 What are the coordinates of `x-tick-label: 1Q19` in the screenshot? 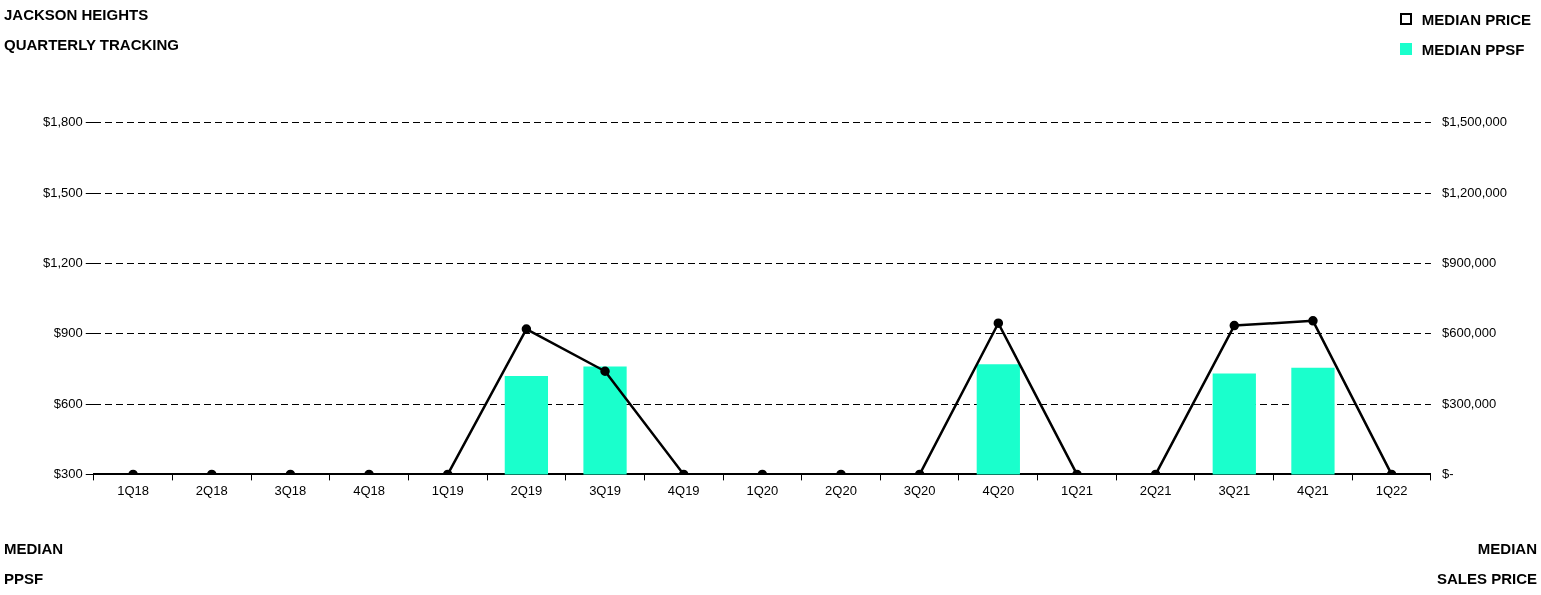 It's located at (447, 490).